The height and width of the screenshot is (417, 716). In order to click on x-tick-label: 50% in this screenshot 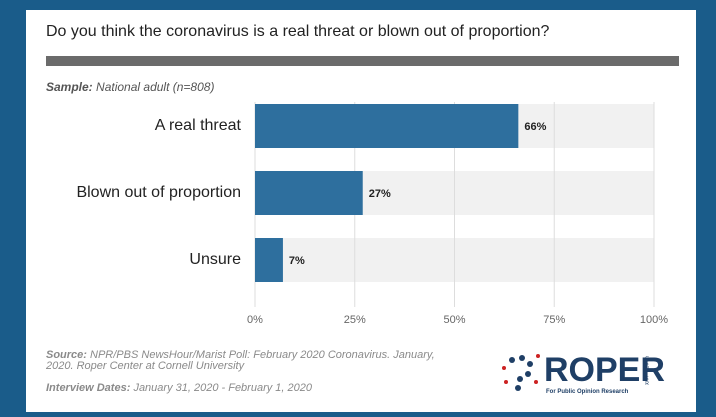, I will do `click(454, 320)`.